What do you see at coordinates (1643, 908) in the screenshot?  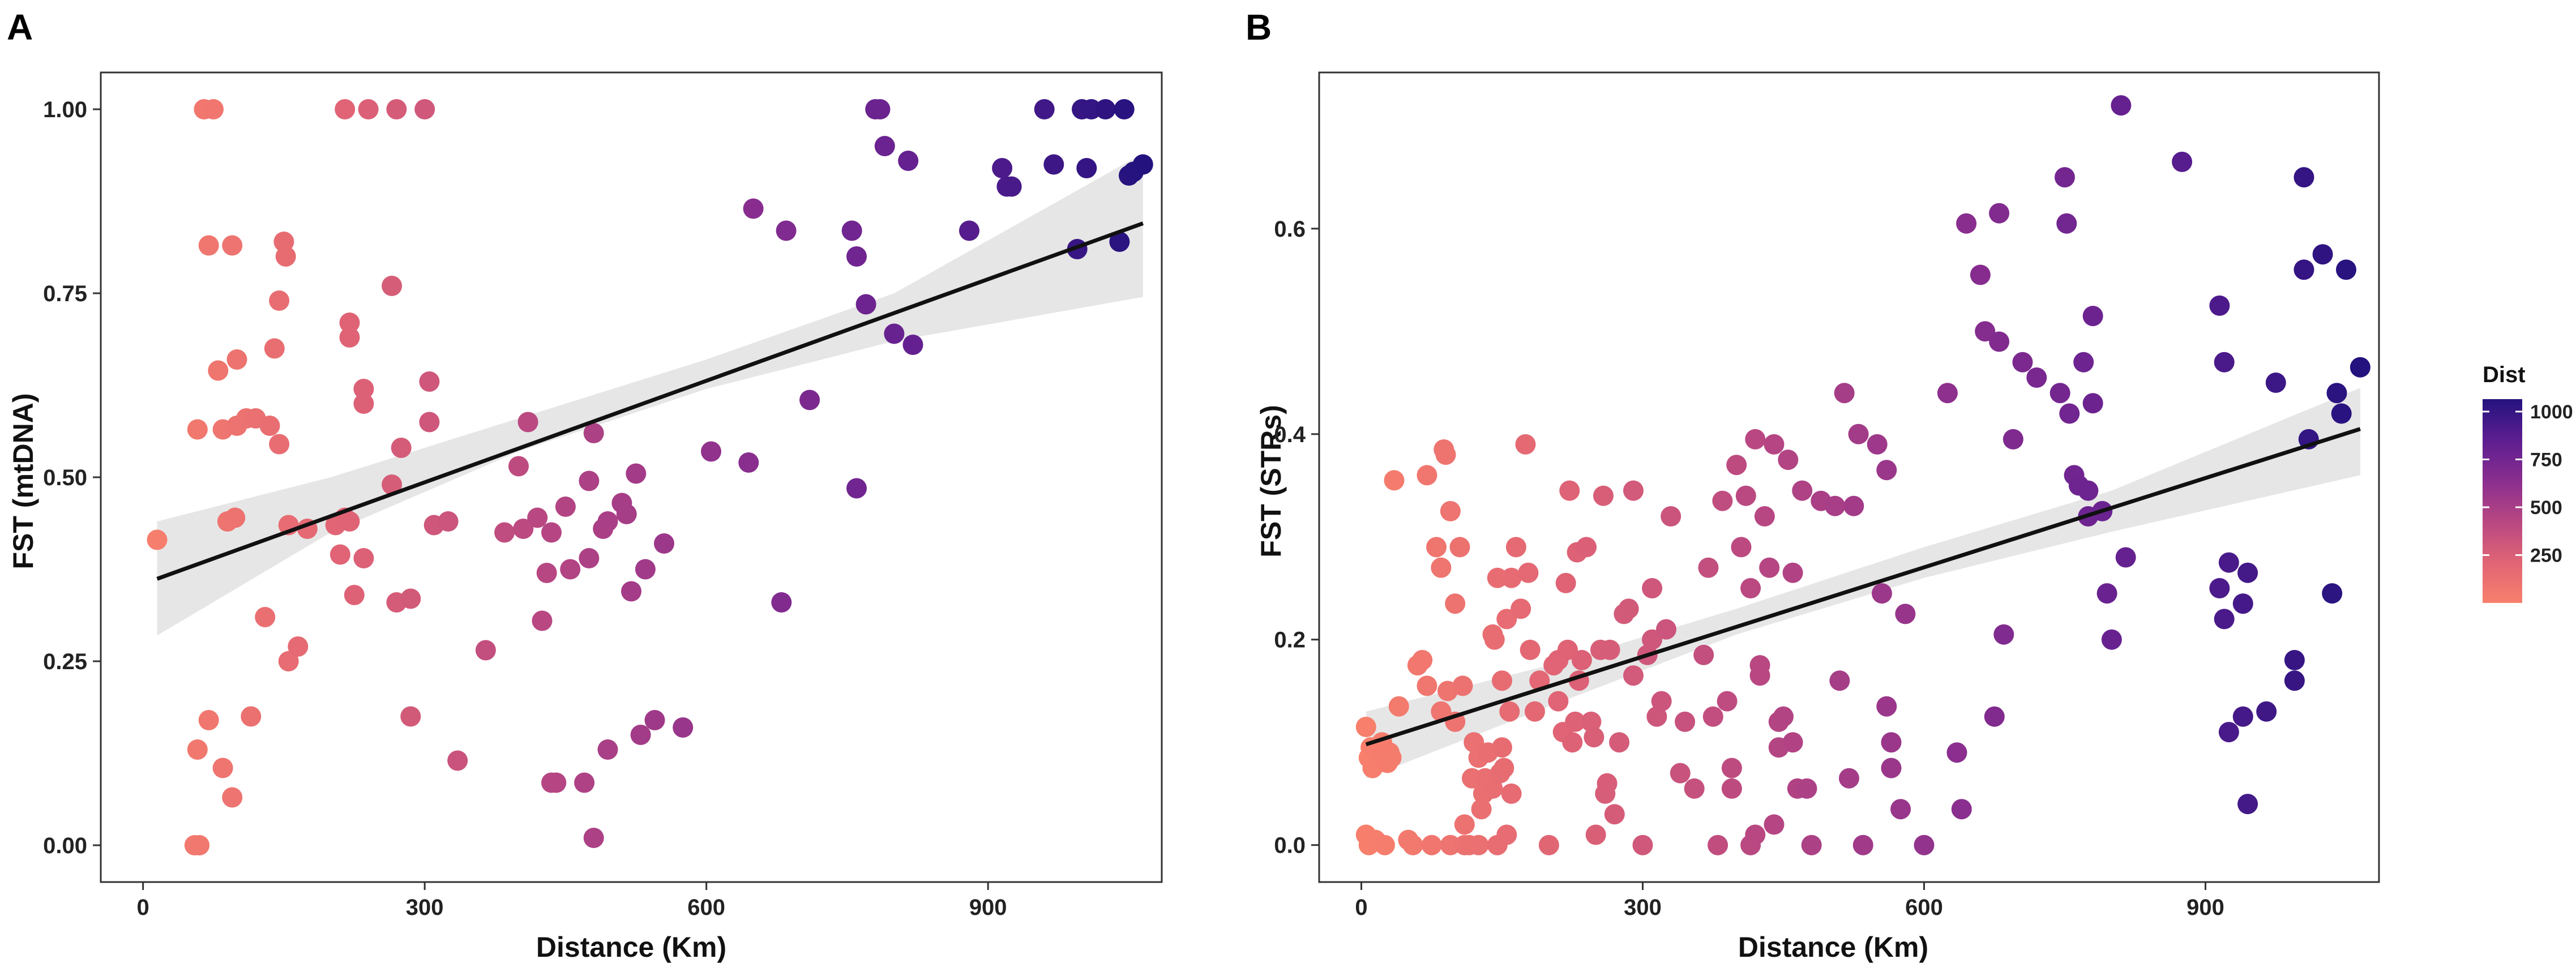 I see `x-tick-label: 300` at bounding box center [1643, 908].